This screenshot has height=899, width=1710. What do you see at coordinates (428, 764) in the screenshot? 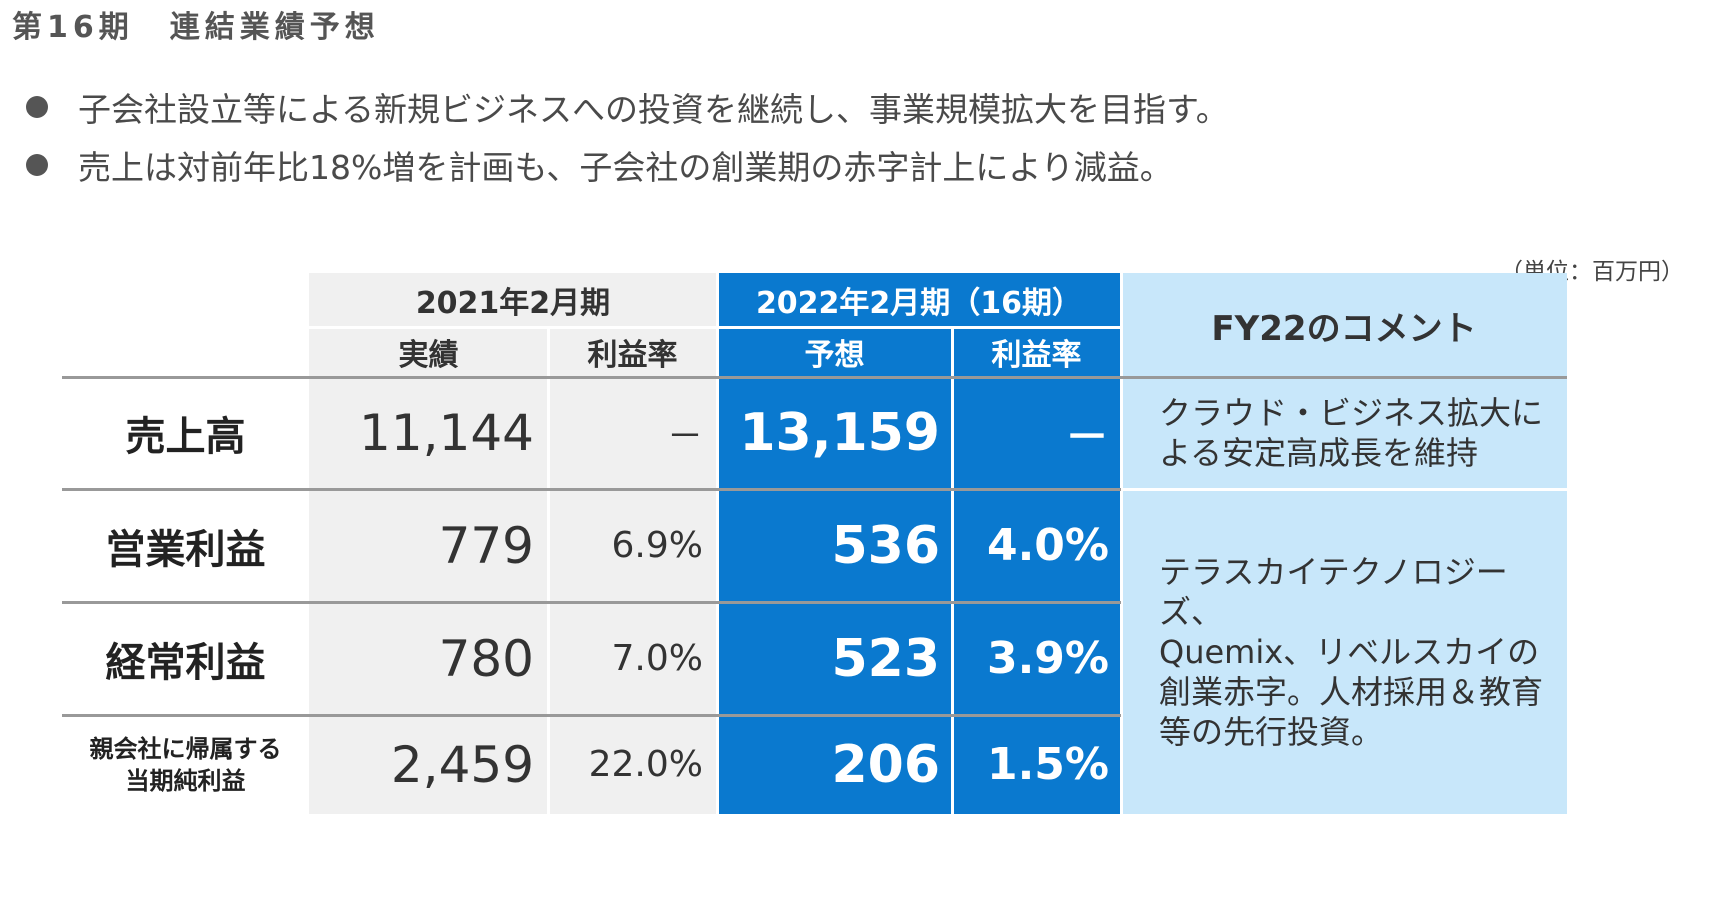
I see `net-income-actual: 2,459` at bounding box center [428, 764].